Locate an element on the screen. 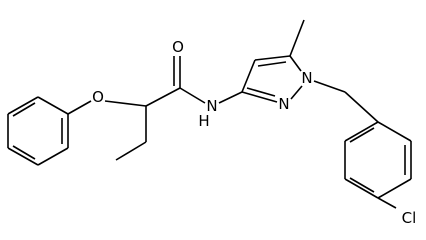 The image size is (426, 240). atom-label: Cl is located at coordinates (409, 218).